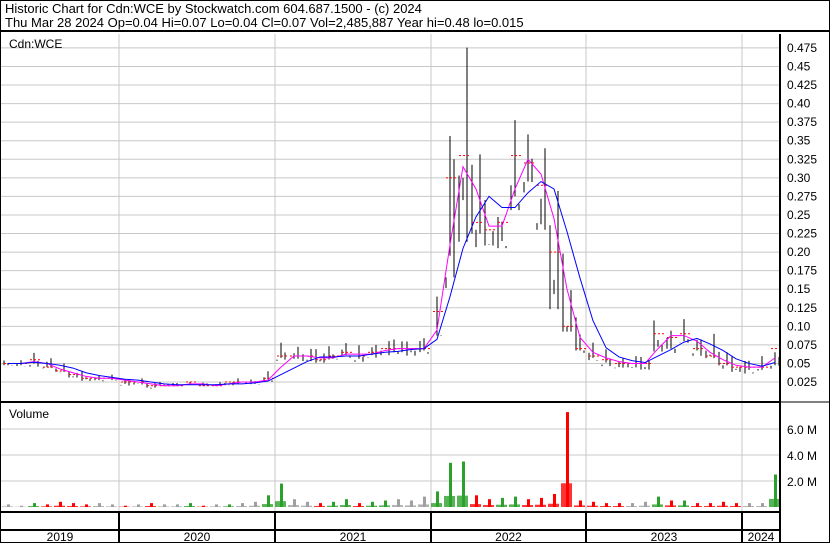  Describe the element at coordinates (664, 536) in the screenshot. I see `year-label: 2023` at that location.